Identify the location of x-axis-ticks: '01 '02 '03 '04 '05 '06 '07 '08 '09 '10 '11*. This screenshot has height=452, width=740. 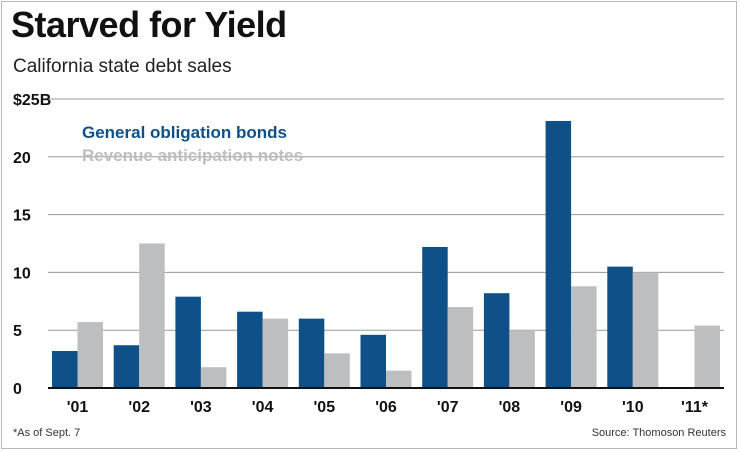
(388, 407).